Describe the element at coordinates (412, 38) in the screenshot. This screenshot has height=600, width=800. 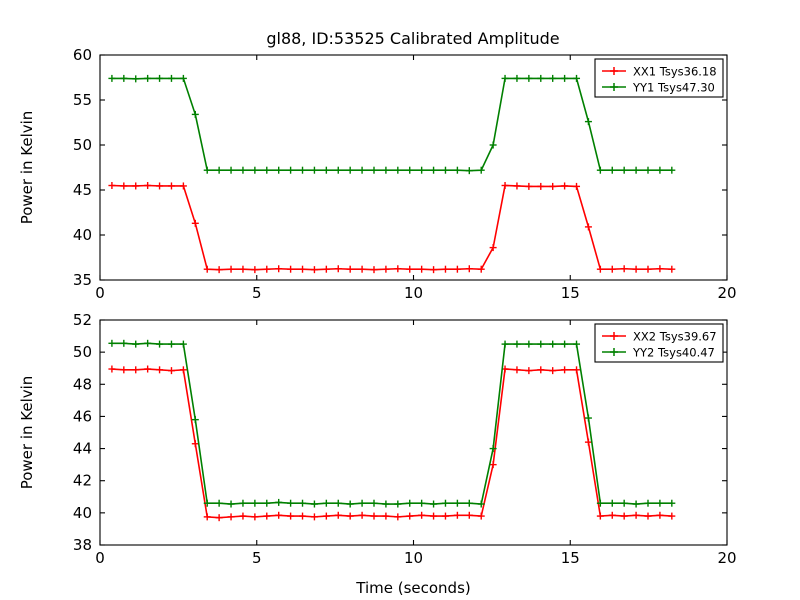
I see `figure-title: gl88, ID:53525 Calibrated Amplitude` at that location.